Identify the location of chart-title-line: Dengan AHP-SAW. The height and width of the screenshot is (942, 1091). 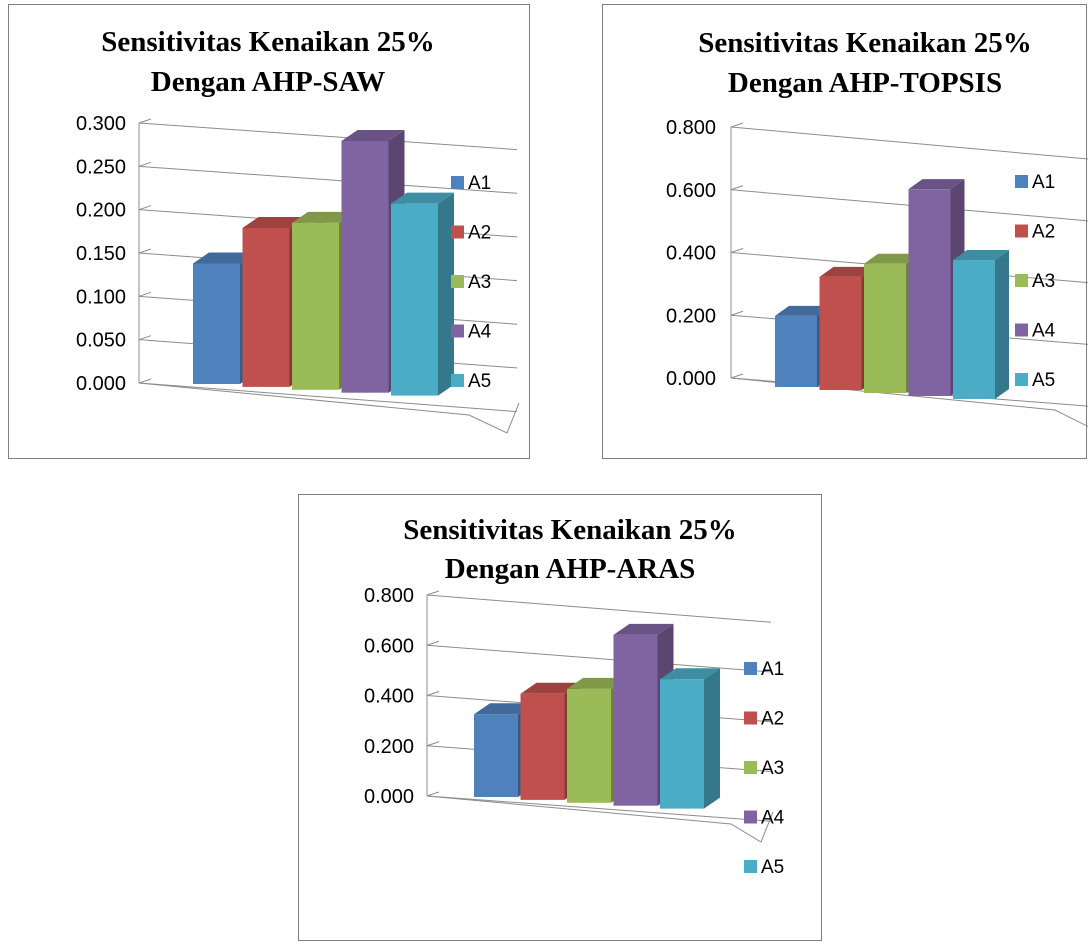
(268, 82).